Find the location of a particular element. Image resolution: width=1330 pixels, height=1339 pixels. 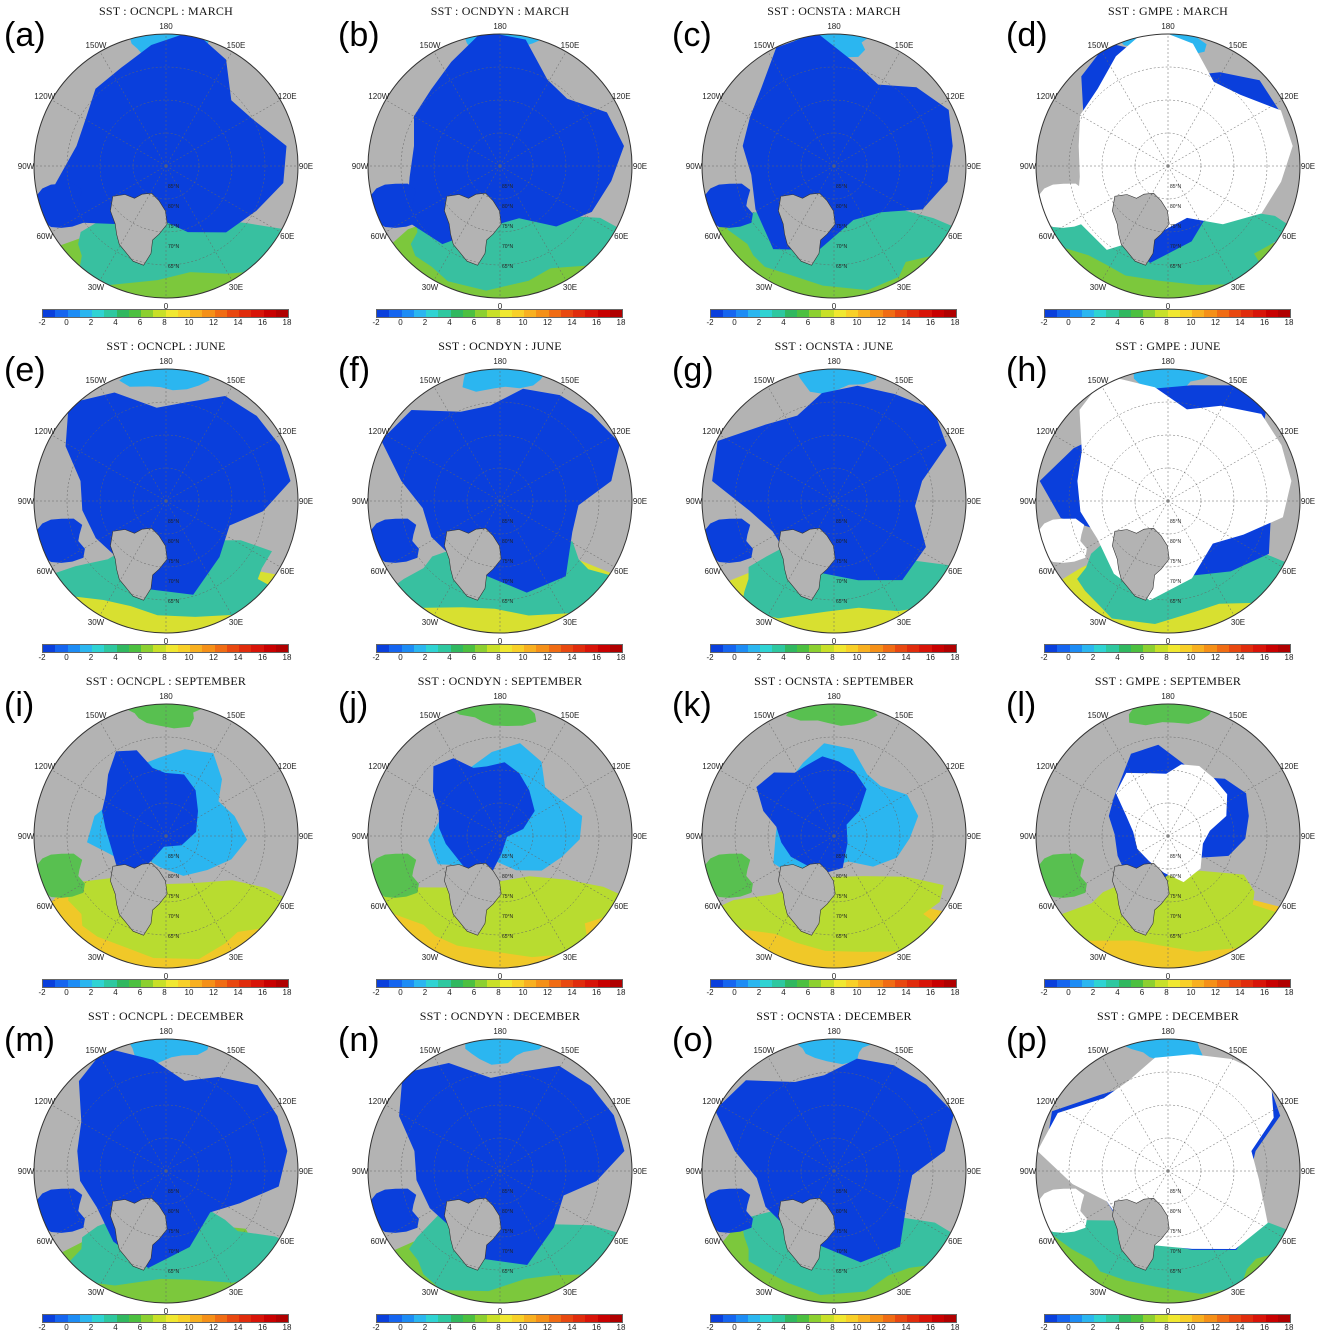

panel-label: (a) is located at coordinates (25, 35).